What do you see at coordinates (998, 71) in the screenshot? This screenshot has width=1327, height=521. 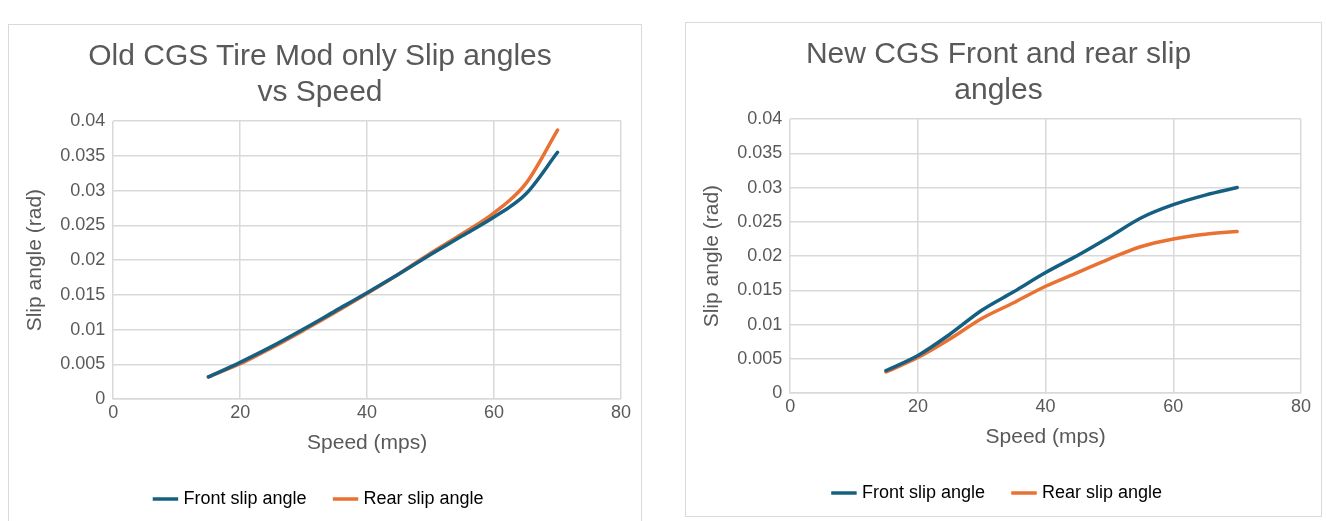 I see `chart-title: New CGS Front and rear slip angles` at bounding box center [998, 71].